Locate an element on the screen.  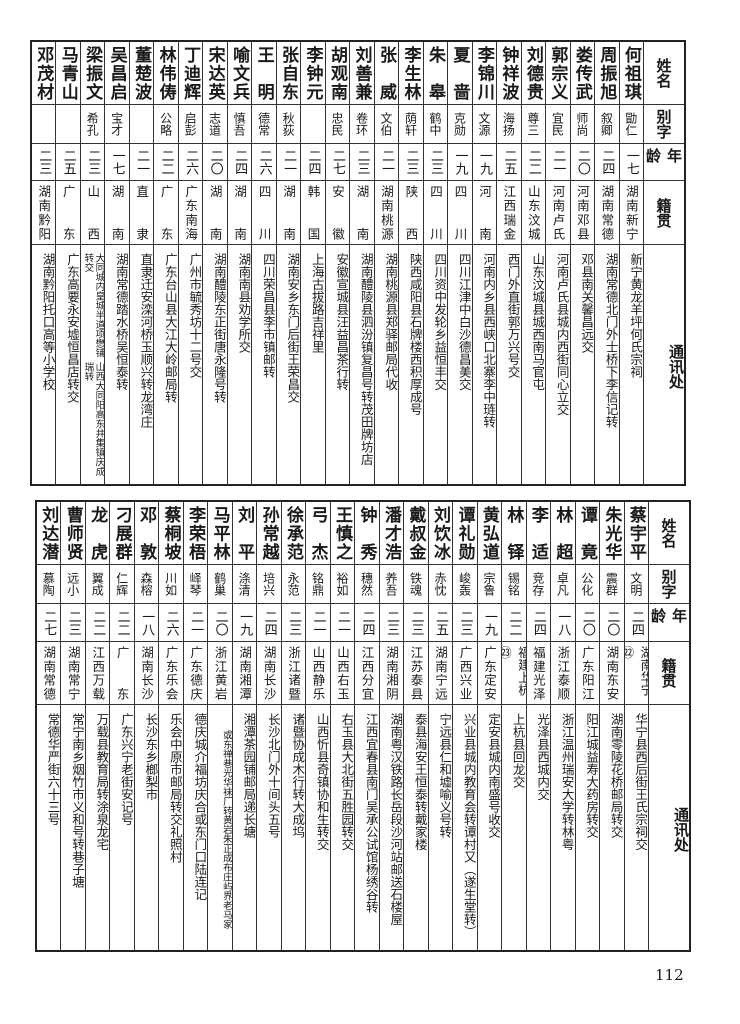
alias-cell: 慎吾 is located at coordinates (239, 124).